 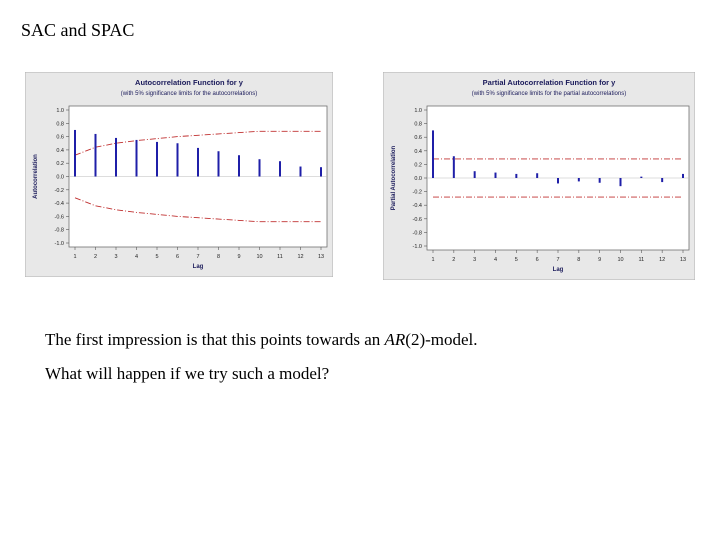 What do you see at coordinates (74, 257) in the screenshot?
I see `acf-xtick-label: 1` at bounding box center [74, 257].